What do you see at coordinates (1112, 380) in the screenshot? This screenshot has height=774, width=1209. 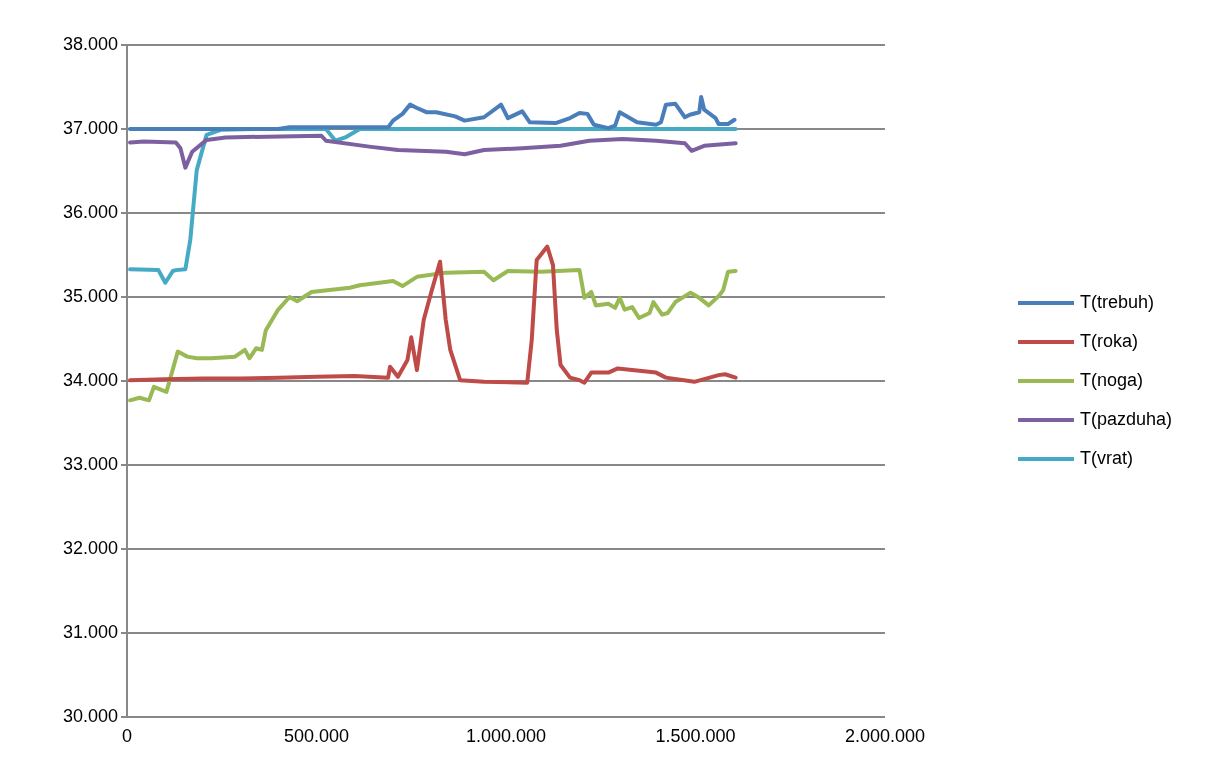 I see `legend-label: T(noga)` at bounding box center [1112, 380].